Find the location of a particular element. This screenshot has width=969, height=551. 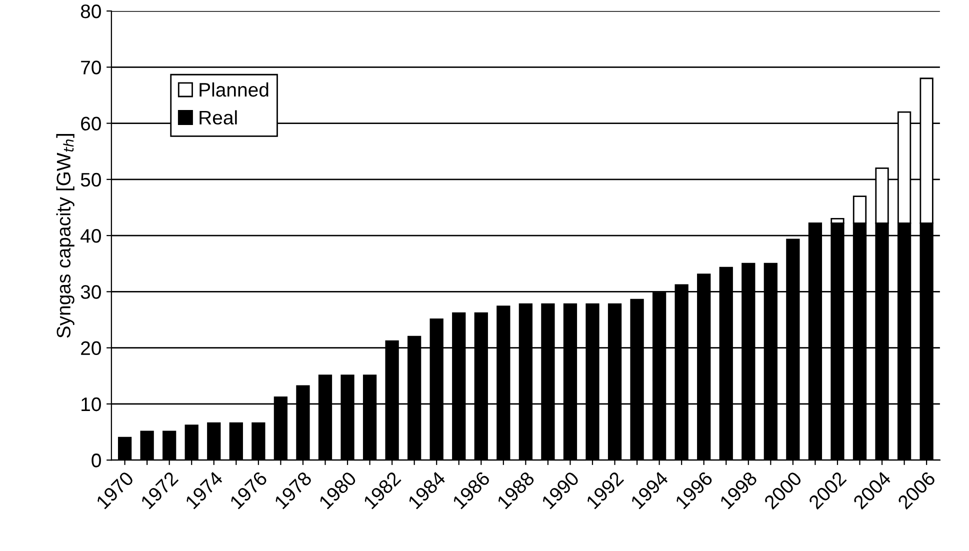

y-tick-label: 30 is located at coordinates (90, 292).